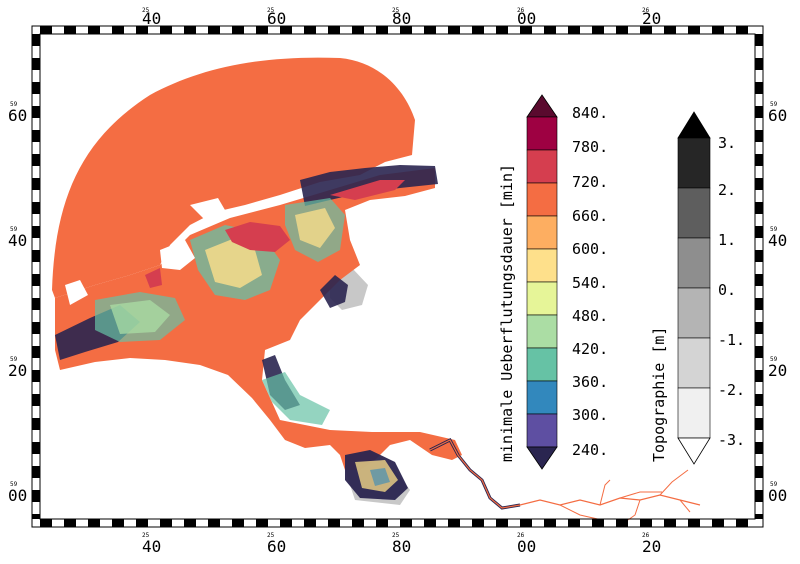 Image resolution: width=800 pixels, height=564 pixels. What do you see at coordinates (151, 18) in the screenshot?
I see `frame-label-top: 40` at bounding box center [151, 18].